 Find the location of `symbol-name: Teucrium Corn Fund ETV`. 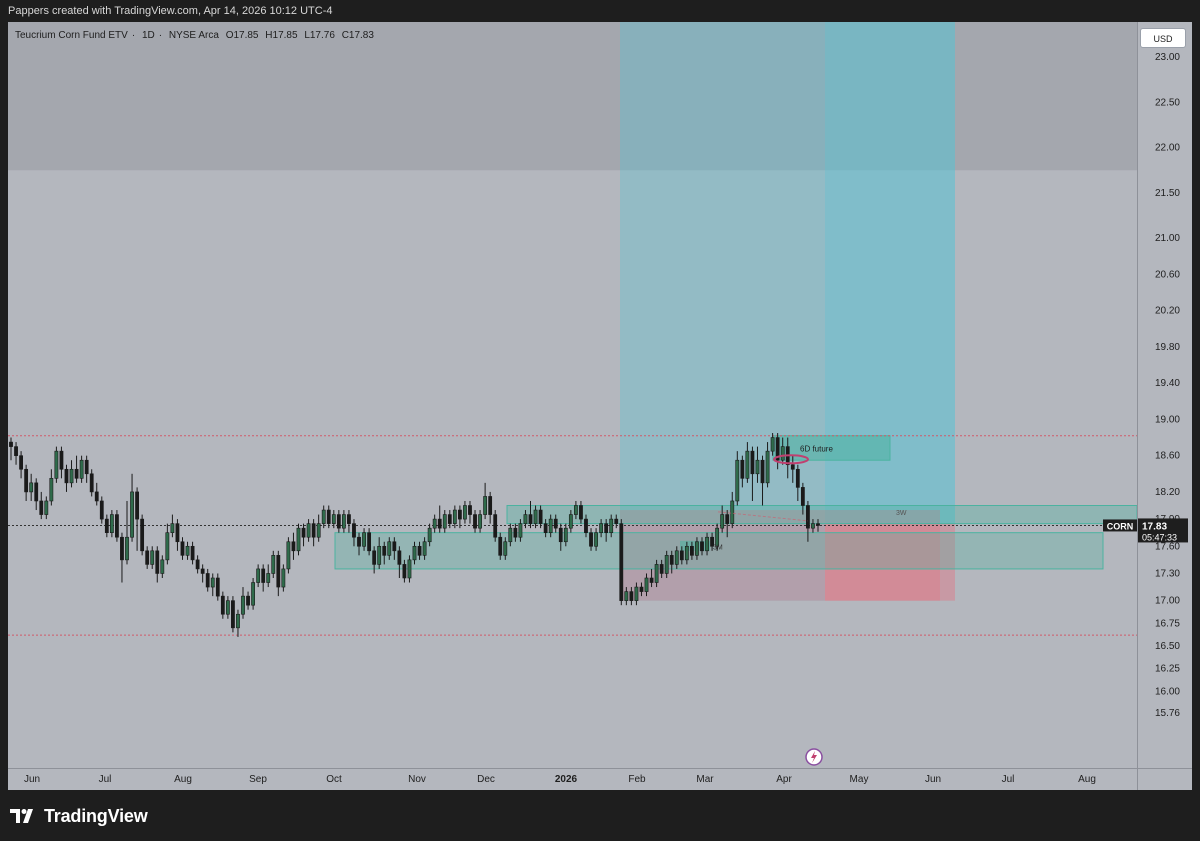

symbol-name: Teucrium Corn Fund ETV is located at coordinates (71, 35).